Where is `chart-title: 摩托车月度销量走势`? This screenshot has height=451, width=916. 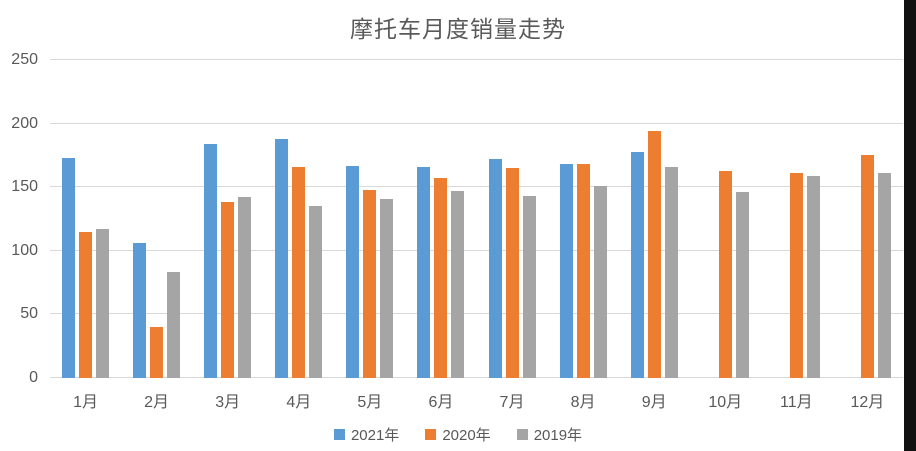
chart-title: 摩托车月度销量走势 is located at coordinates (458, 29).